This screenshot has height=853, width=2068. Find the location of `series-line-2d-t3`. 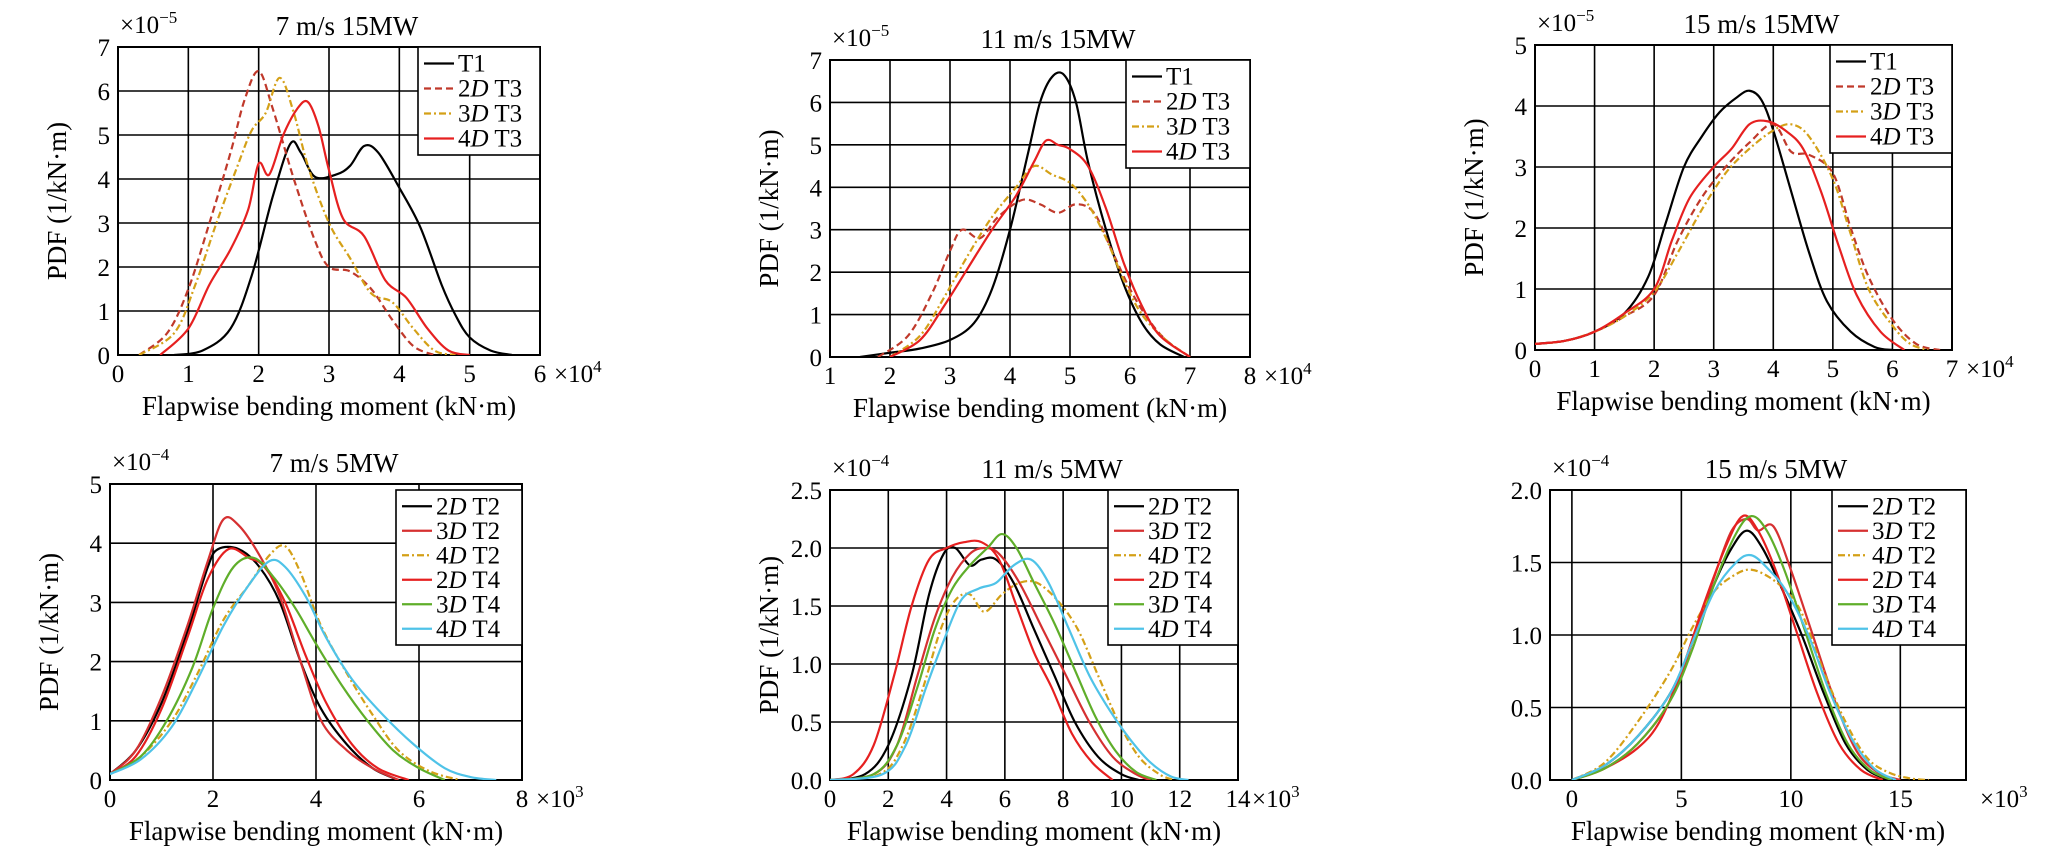

series-line-2d-t3 is located at coordinates (286, 212).